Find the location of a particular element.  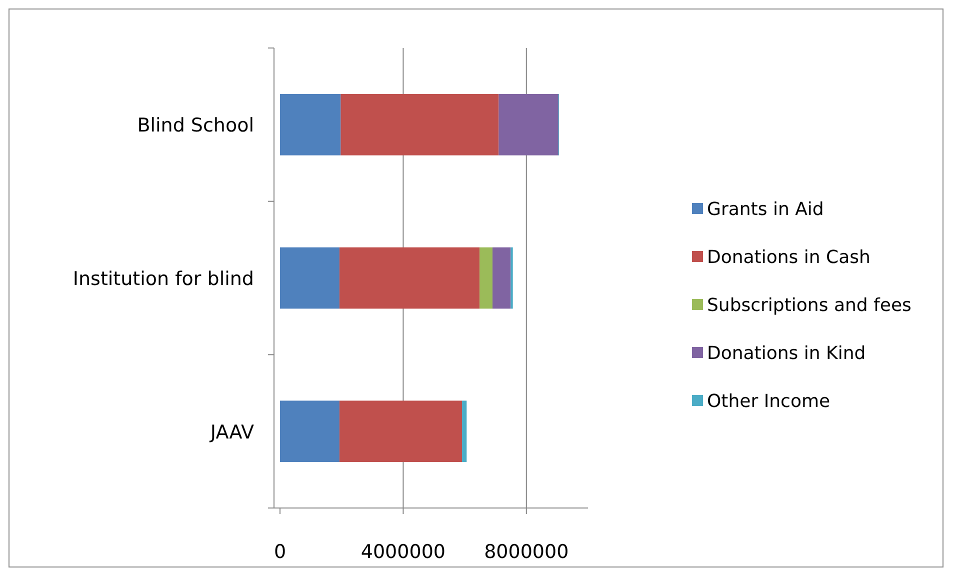

y-tick-label: Blind School is located at coordinates (195, 125).